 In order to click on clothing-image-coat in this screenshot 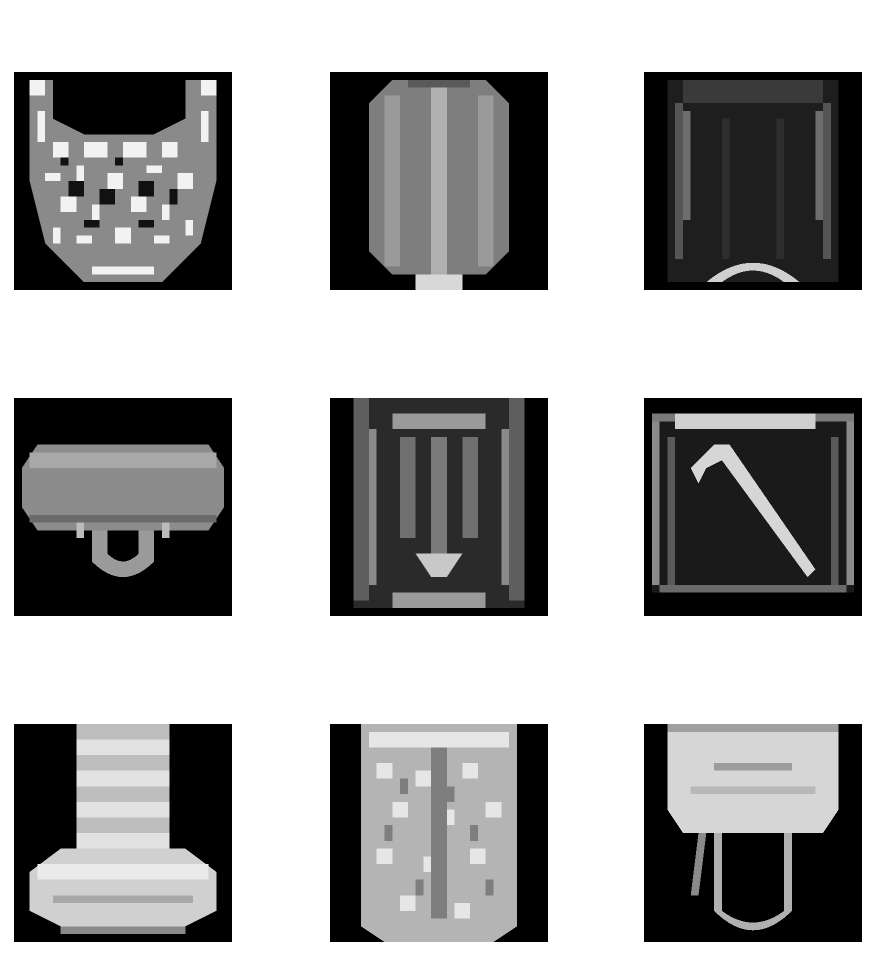, I will do `click(123, 181)`.